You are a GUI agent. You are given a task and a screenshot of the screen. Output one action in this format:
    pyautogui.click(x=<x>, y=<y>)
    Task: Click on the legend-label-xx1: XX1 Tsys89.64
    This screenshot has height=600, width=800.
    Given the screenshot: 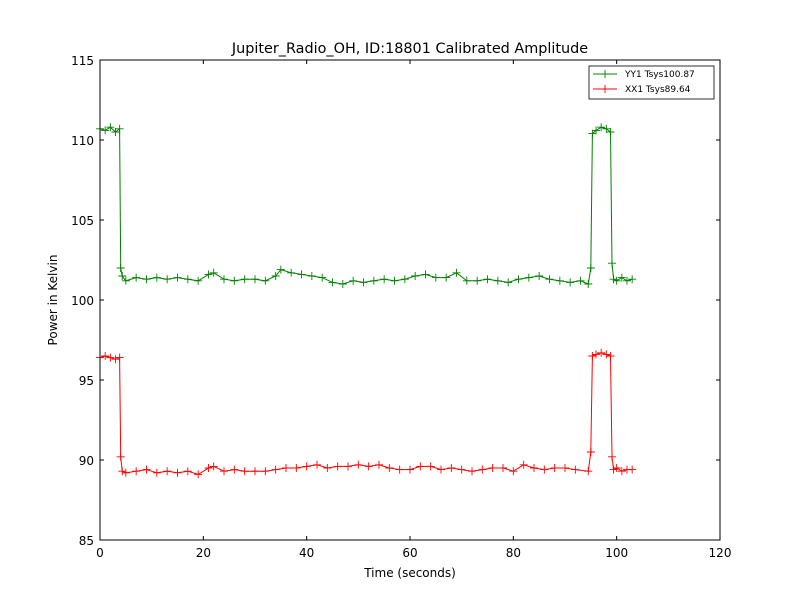 What is the action you would take?
    pyautogui.click(x=658, y=90)
    